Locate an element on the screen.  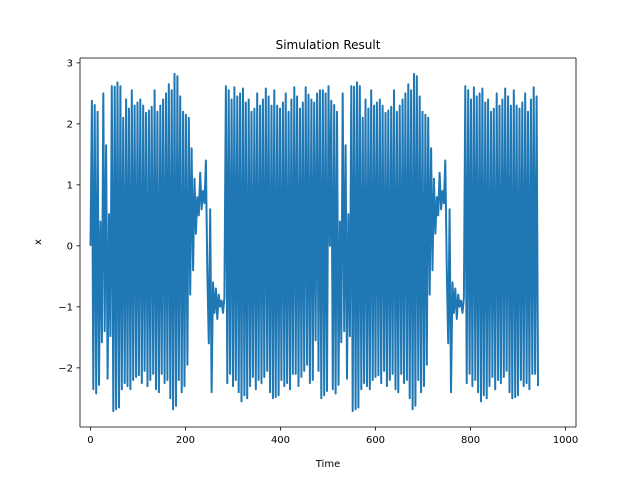
y-axis-label: x is located at coordinates (38, 242).